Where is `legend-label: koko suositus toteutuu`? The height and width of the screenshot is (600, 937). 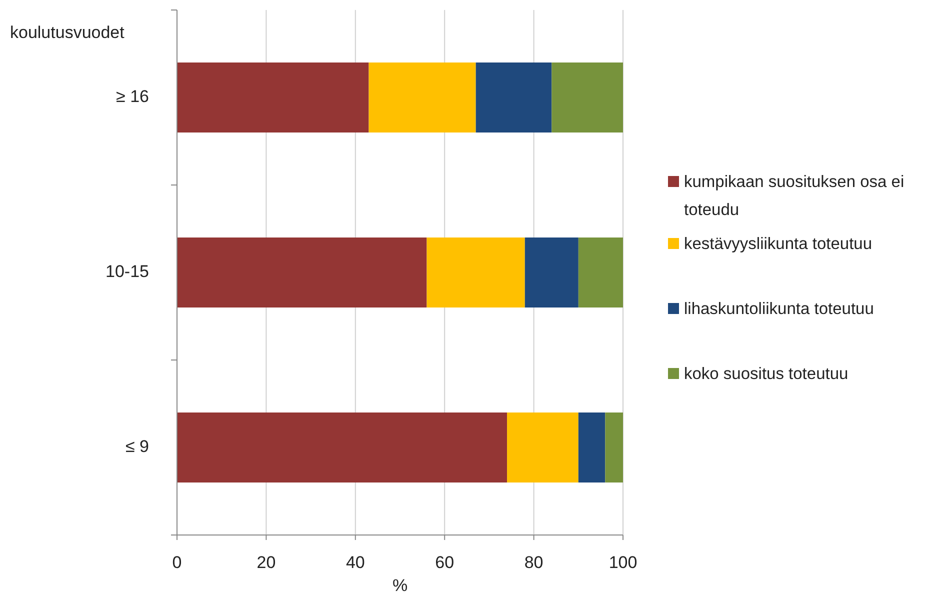 legend-label: koko suositus toteutuu is located at coordinates (766, 374).